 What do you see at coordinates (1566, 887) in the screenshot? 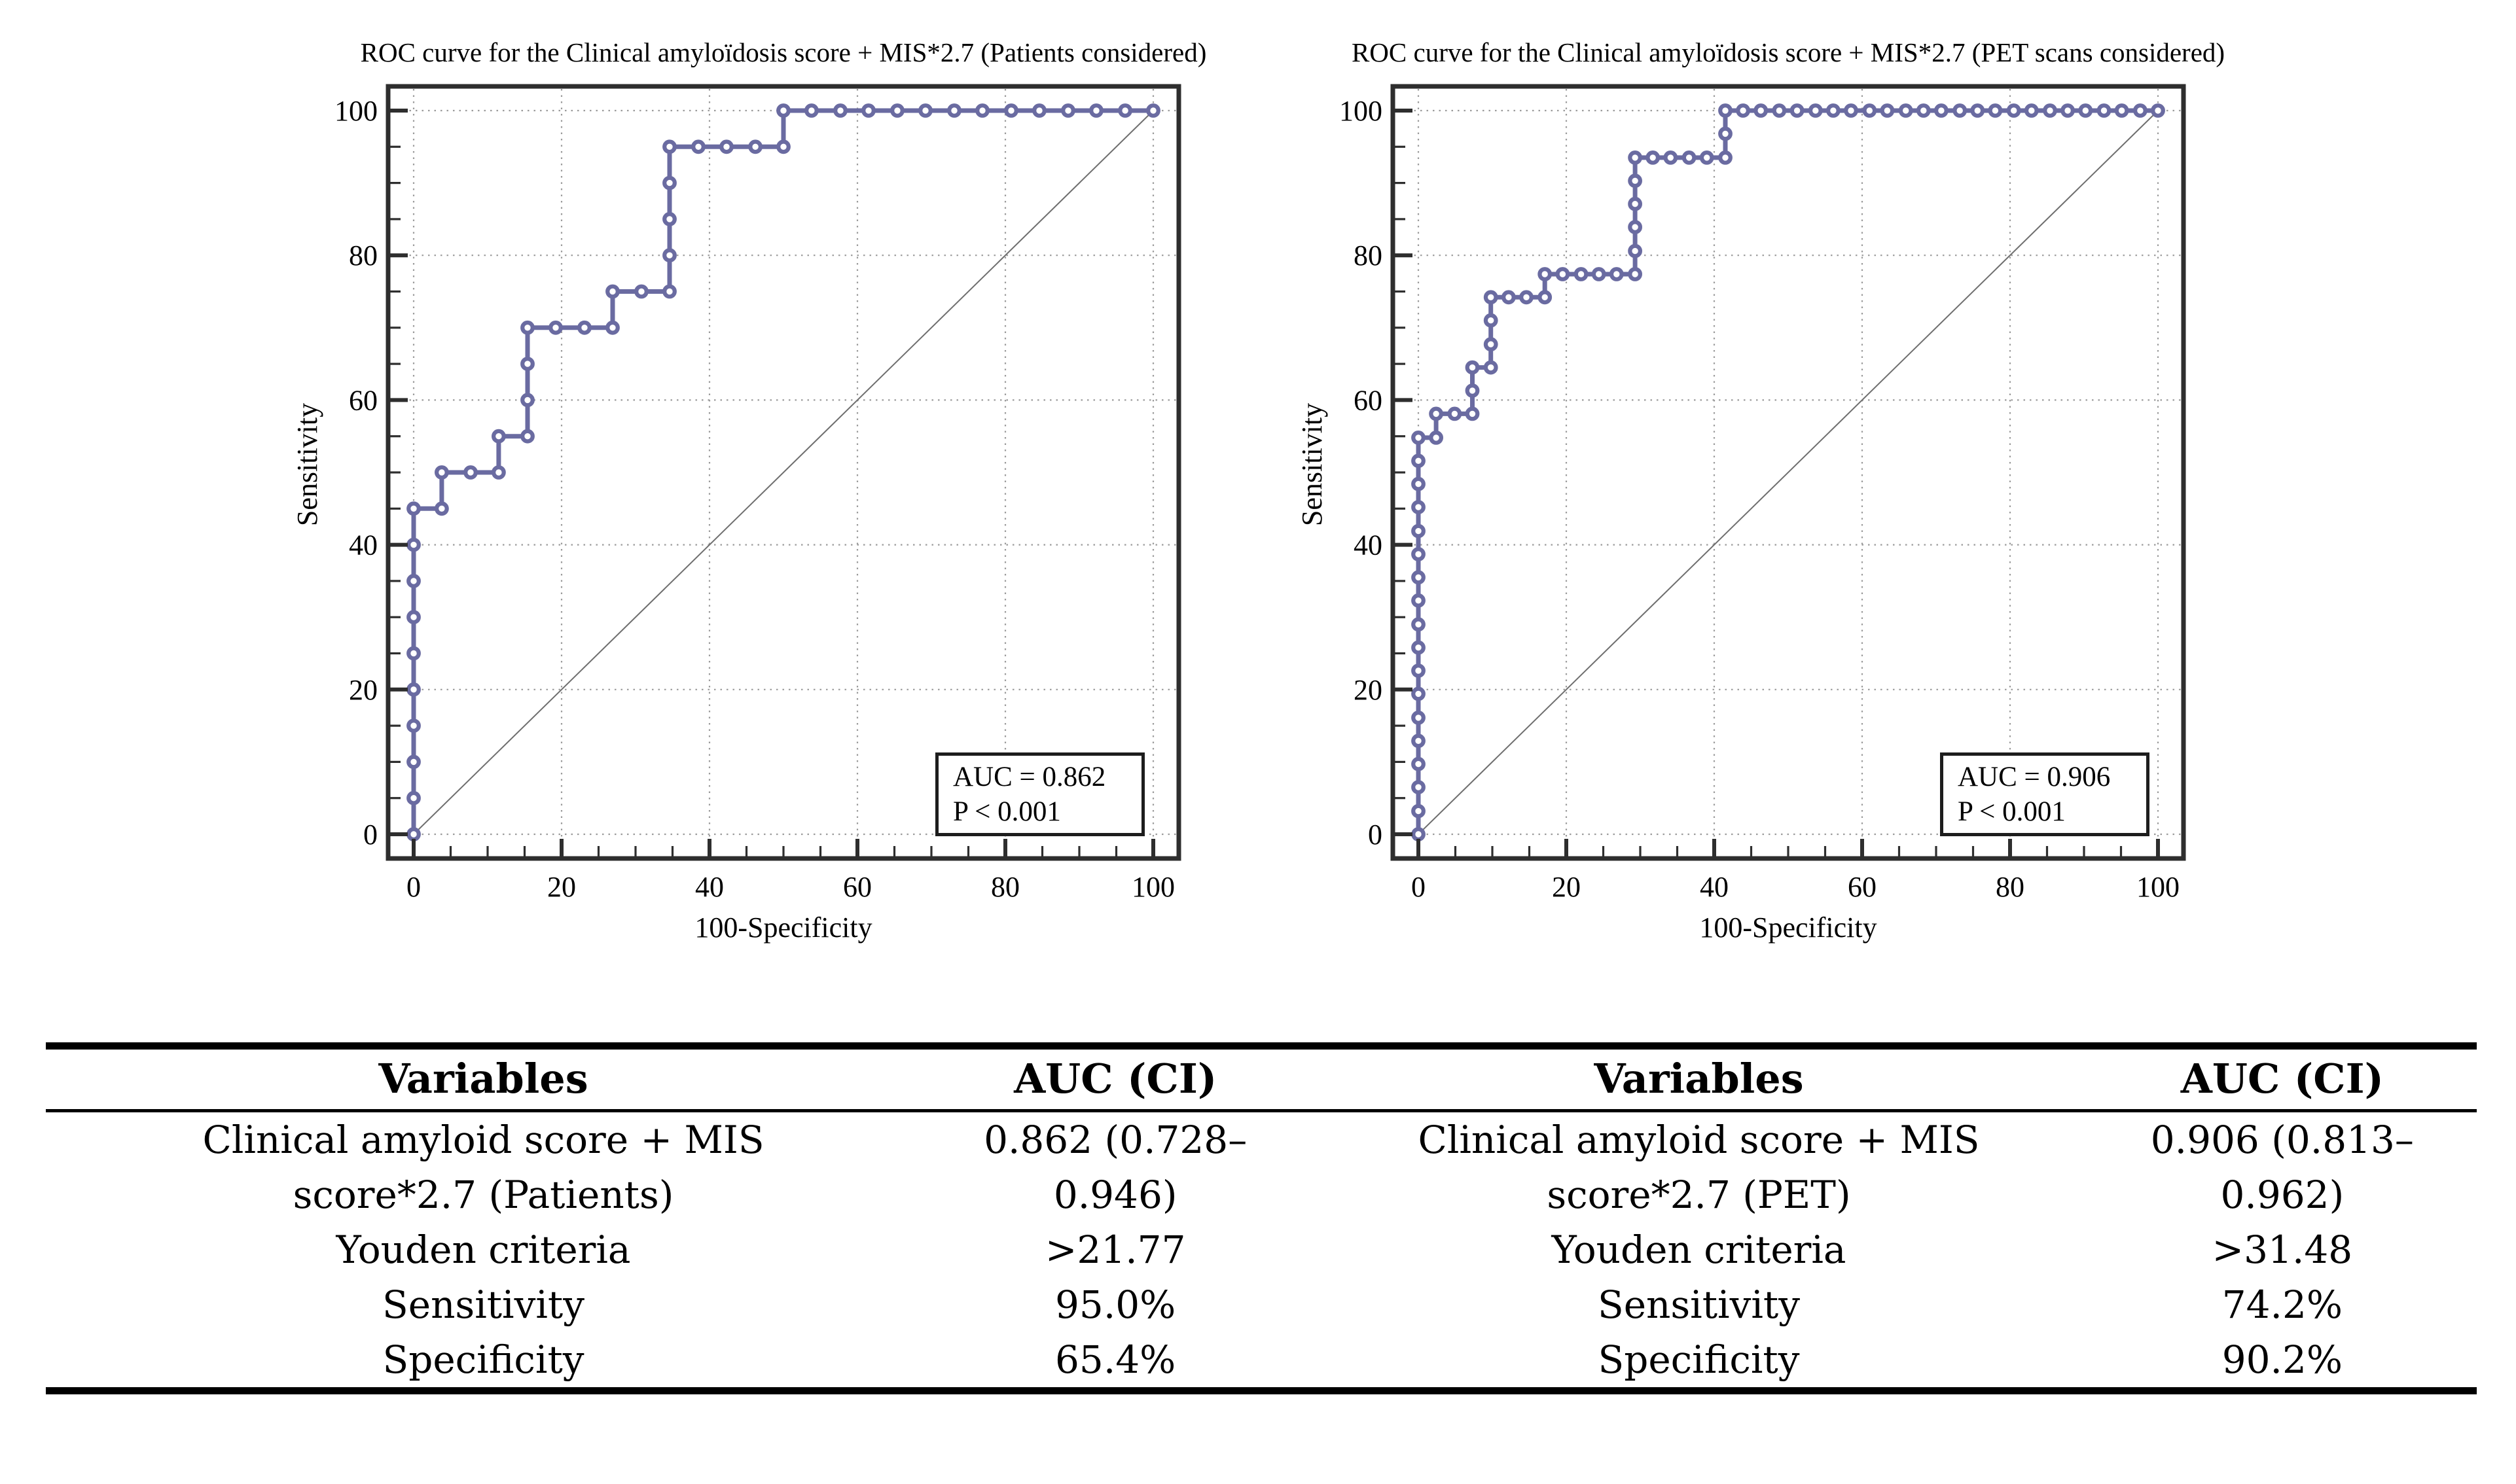
I see `x-tick-label: 20` at bounding box center [1566, 887].